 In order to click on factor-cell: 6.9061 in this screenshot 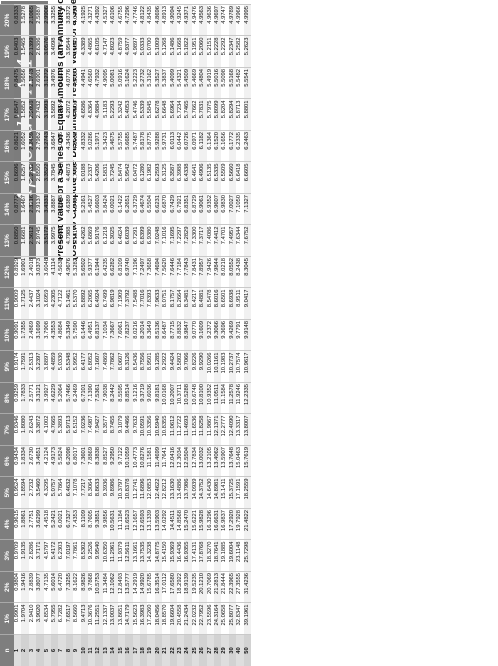, I will do `click(203, 209)`.